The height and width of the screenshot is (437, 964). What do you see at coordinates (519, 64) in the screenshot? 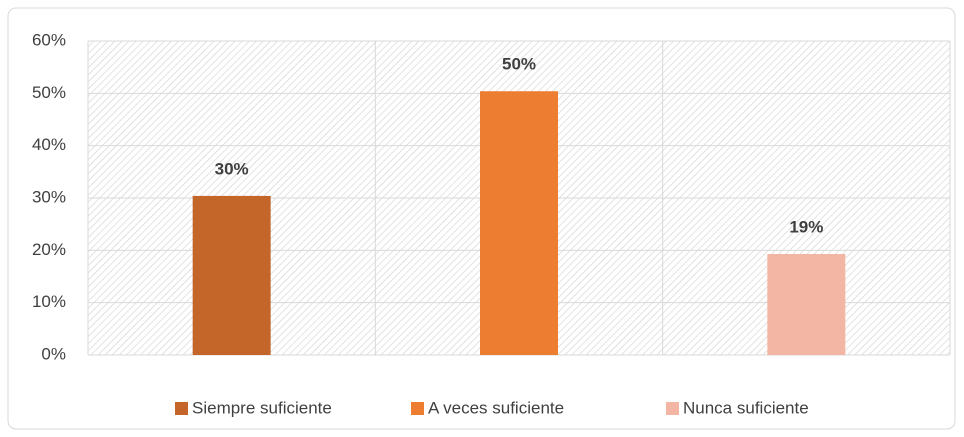
I see `data-label: 50%` at bounding box center [519, 64].